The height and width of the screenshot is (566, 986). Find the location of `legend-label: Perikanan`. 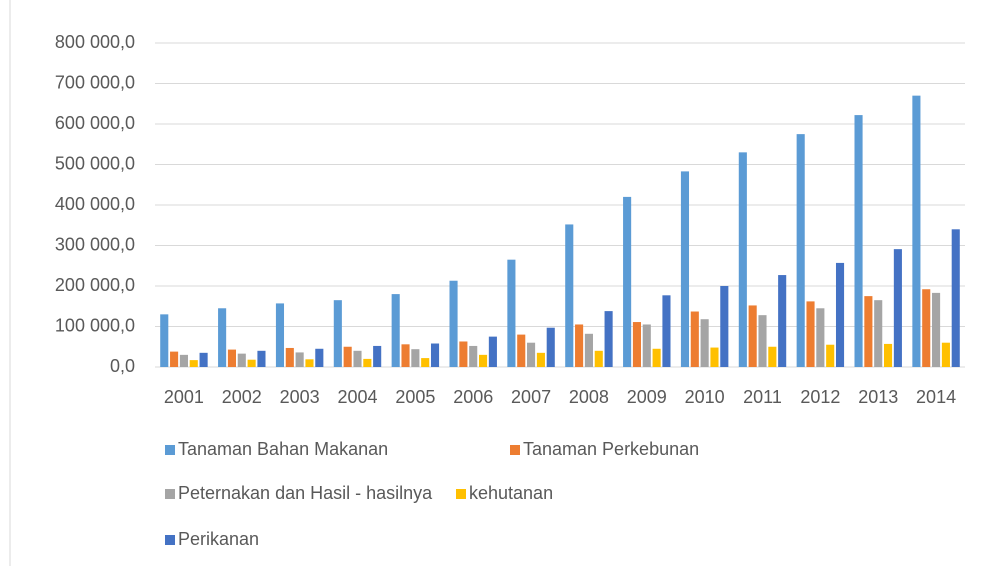

legend-label: Perikanan is located at coordinates (218, 539).